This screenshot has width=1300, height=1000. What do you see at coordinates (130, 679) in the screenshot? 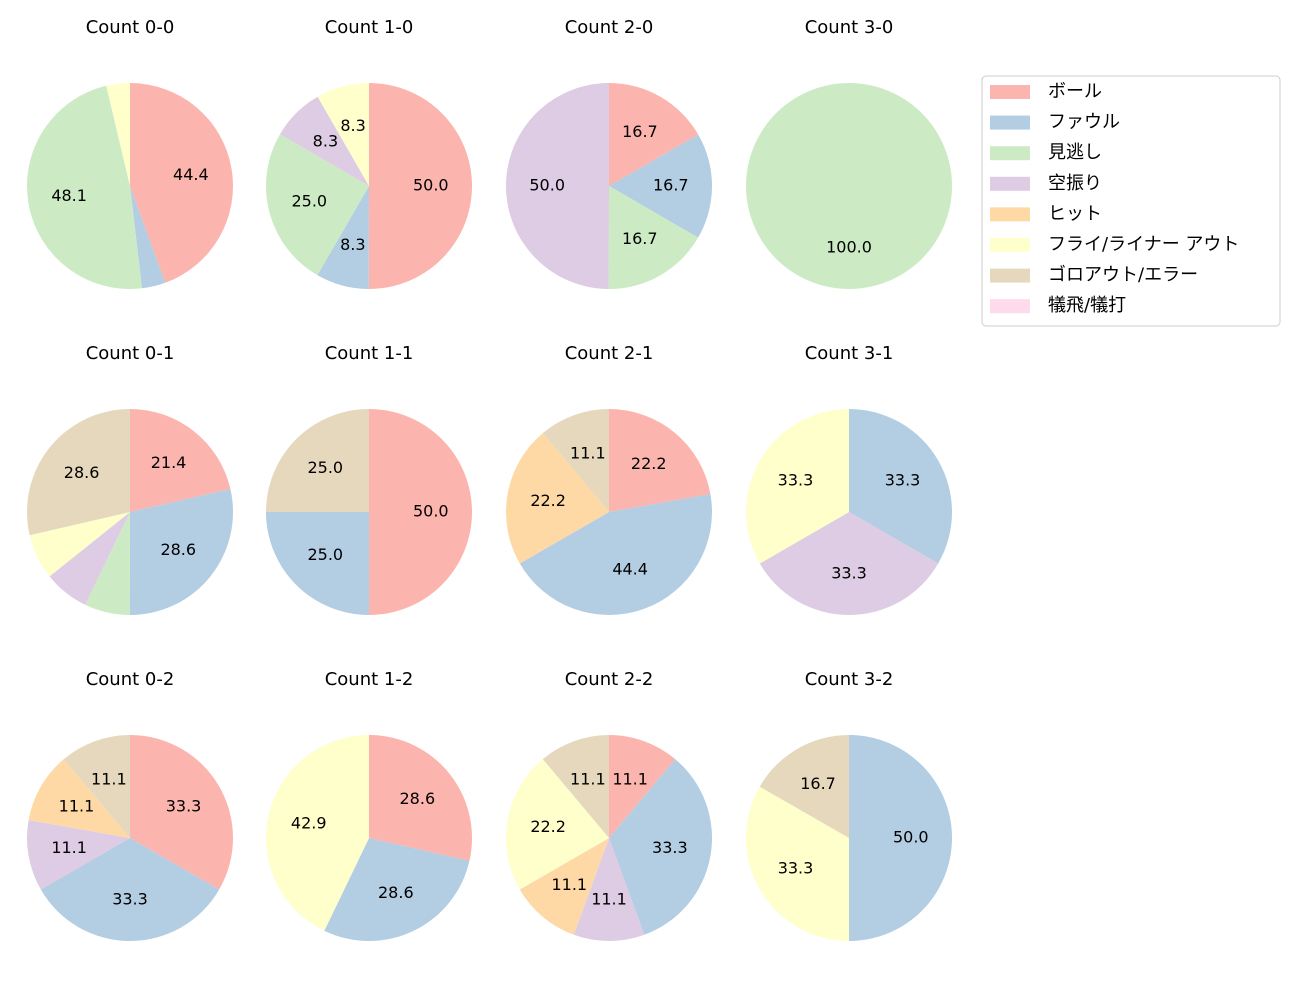
I see `chart-title: Count 0-2` at bounding box center [130, 679].